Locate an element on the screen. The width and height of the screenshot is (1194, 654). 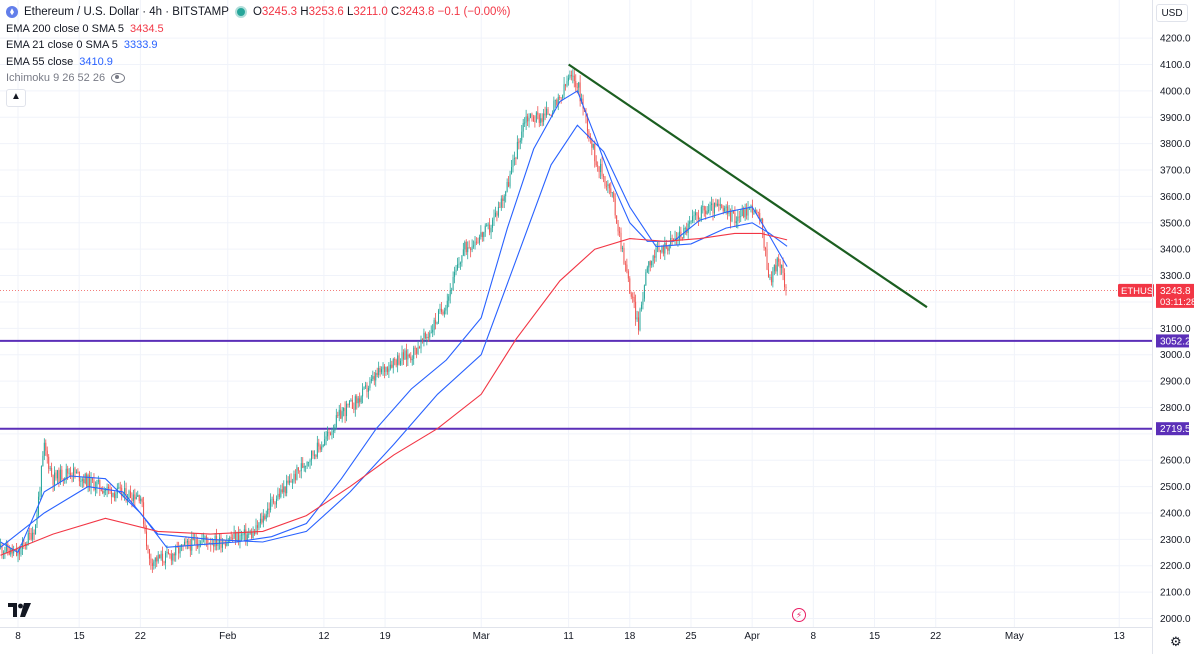
time-tick-label: Mar is located at coordinates (482, 636).